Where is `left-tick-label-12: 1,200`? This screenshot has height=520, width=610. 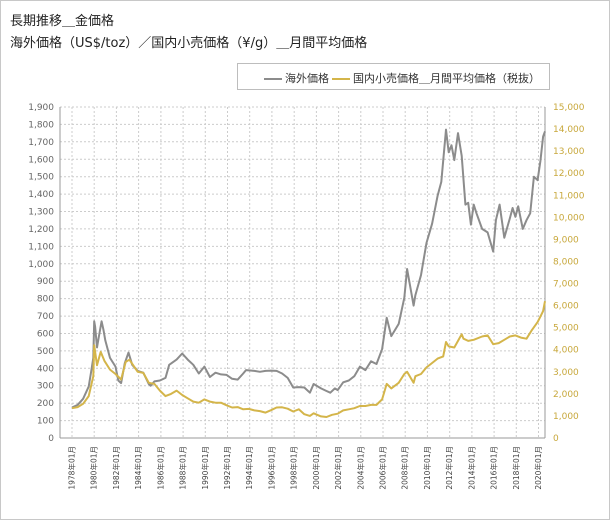
left-tick-label-12: 1,200 is located at coordinates (41, 230).